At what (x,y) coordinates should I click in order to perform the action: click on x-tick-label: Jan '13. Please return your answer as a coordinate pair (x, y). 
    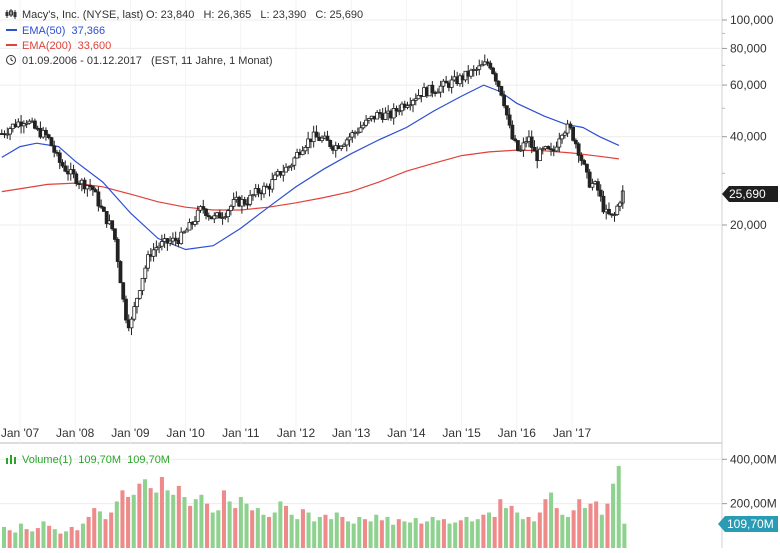
    Looking at the image, I should click on (351, 433).